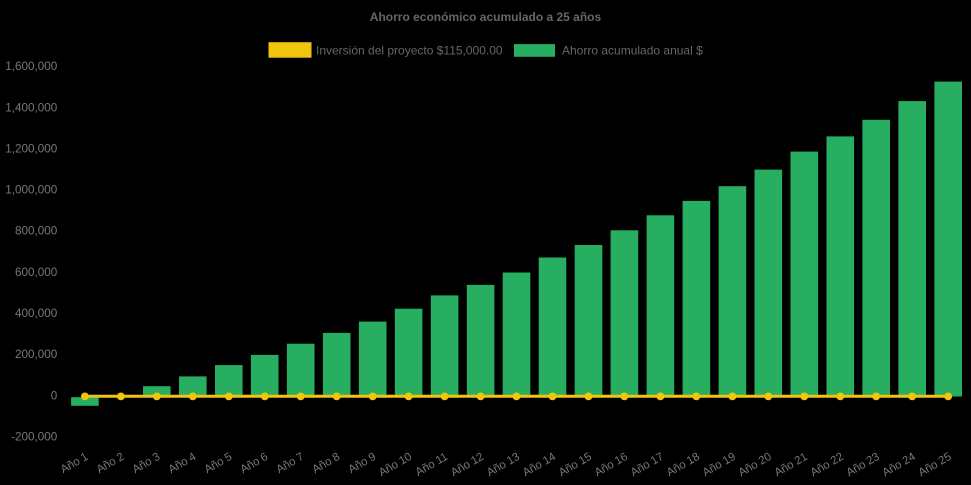 Image resolution: width=971 pixels, height=485 pixels. What do you see at coordinates (54, 395) in the screenshot?
I see `svg-text: 0` at bounding box center [54, 395].